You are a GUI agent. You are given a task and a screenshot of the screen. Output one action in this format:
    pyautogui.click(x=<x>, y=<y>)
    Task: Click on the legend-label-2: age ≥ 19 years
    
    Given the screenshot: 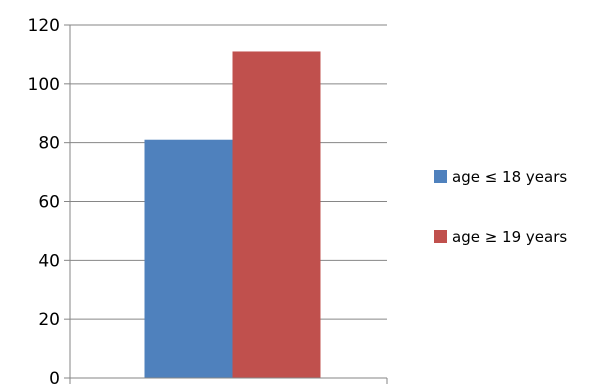 What is the action you would take?
    pyautogui.click(x=509, y=237)
    